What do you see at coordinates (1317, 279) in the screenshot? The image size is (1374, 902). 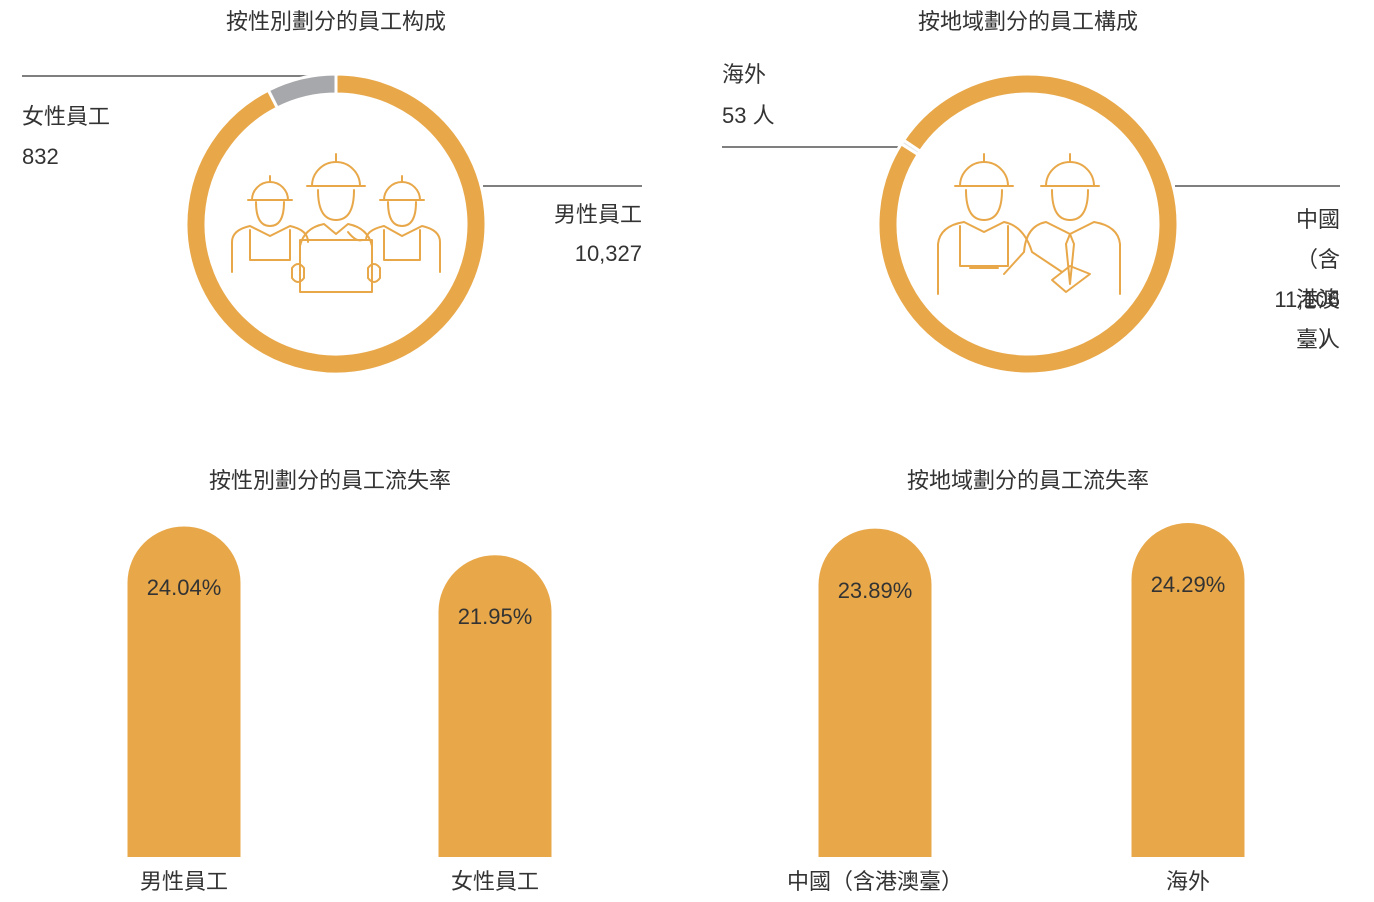 I see `slice-label: 中國 （含港澳臺）` at bounding box center [1317, 279].